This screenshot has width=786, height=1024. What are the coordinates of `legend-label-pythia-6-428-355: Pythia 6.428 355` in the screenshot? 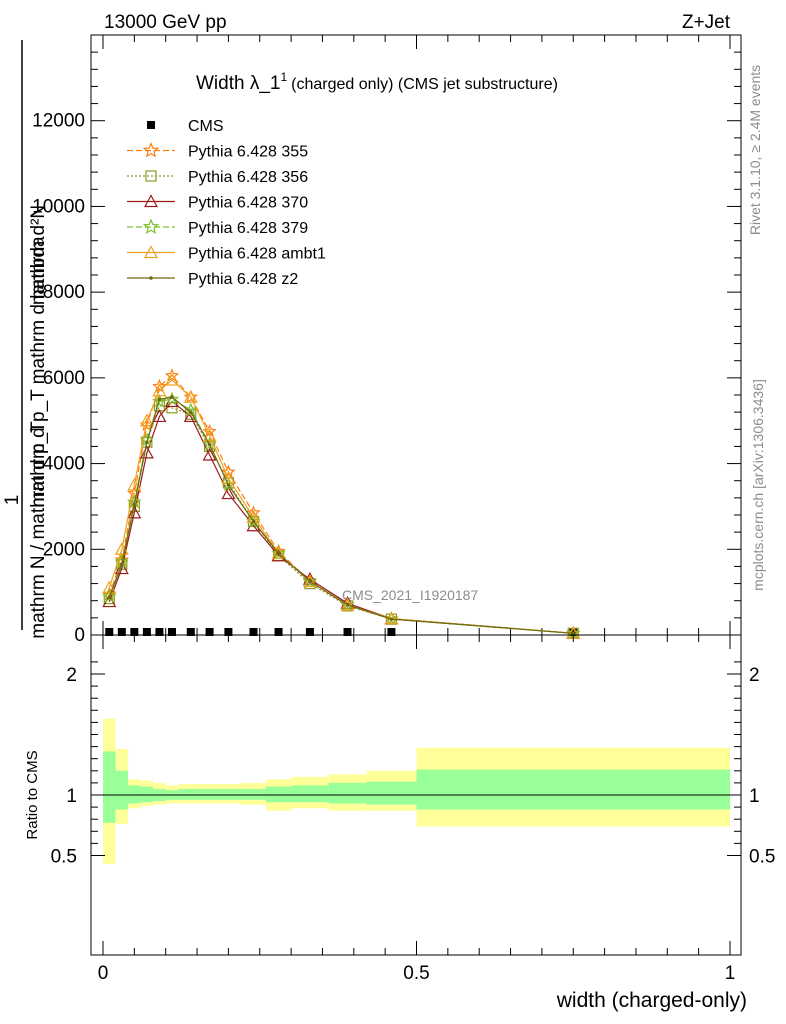 It's located at (248, 152).